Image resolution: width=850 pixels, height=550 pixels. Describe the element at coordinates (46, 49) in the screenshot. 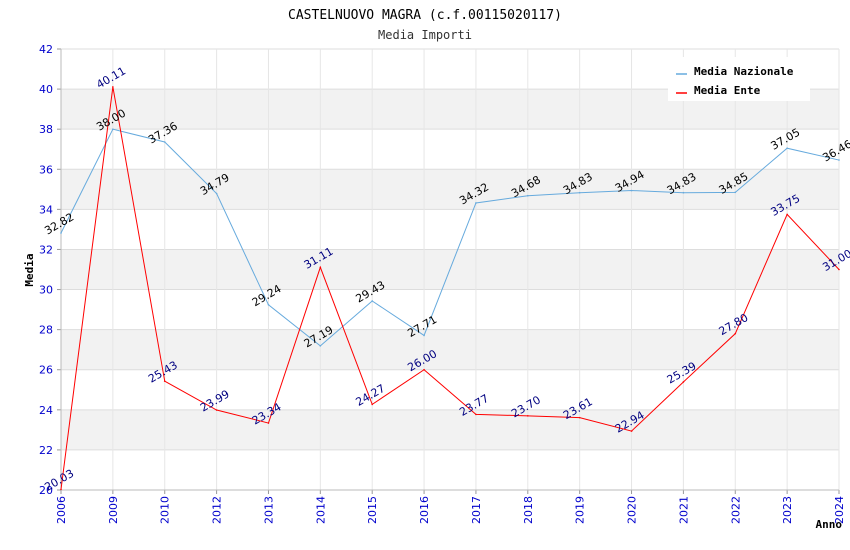

I see `y-tick-label: 42` at that location.